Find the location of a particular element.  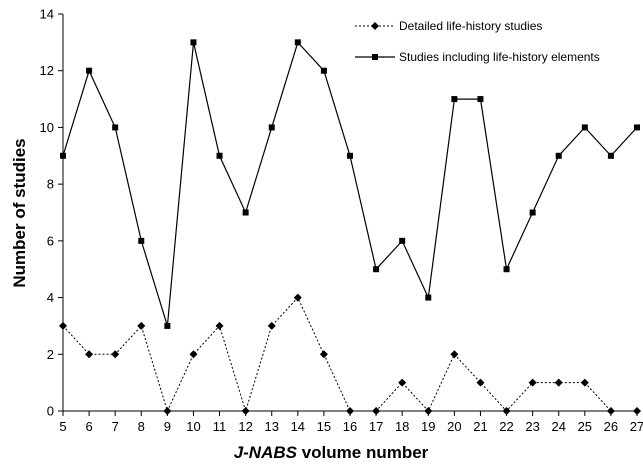

legend-item-detailed: Detailed life-history studies is located at coordinates (448, 26).